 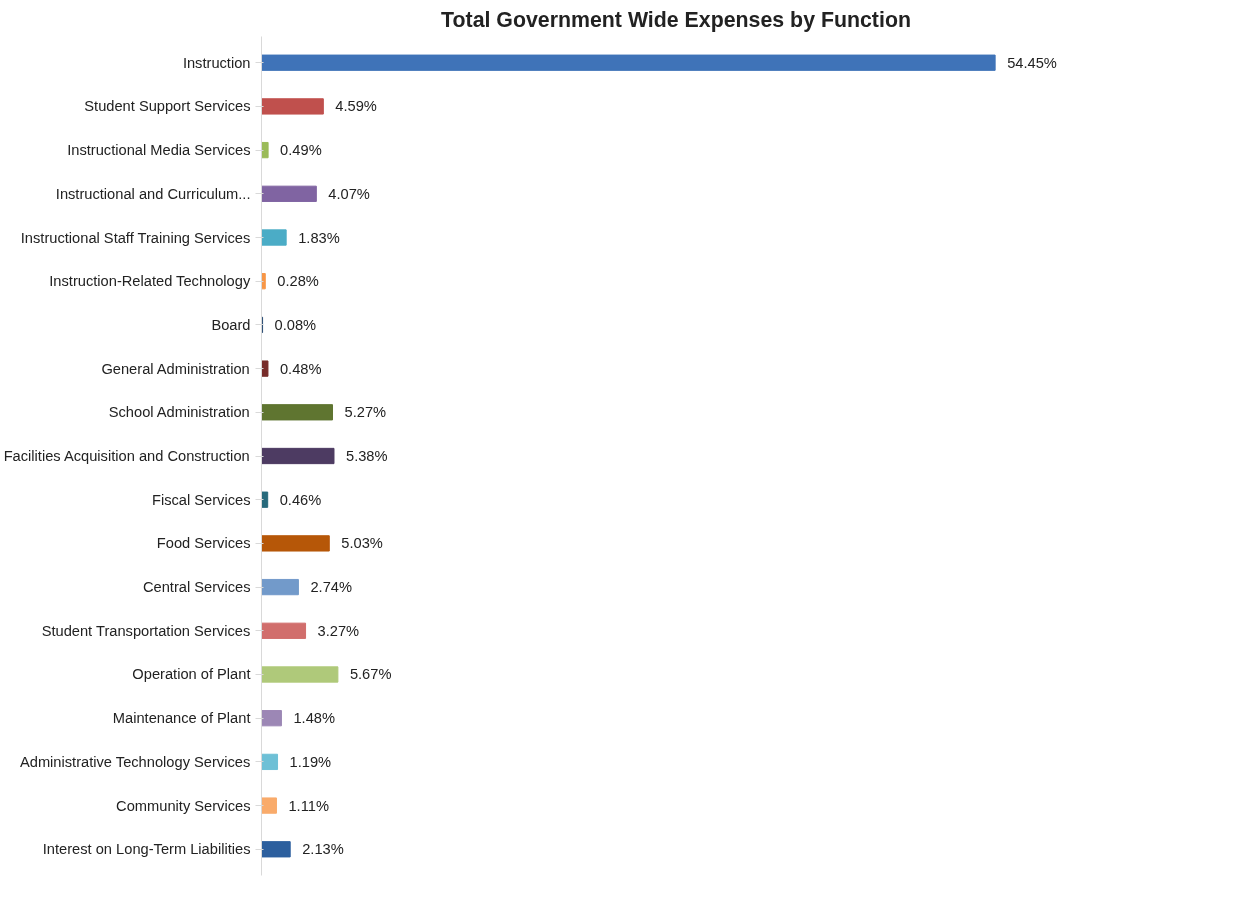 I want to click on y-tick-label: Instructional Staff Training Services, so click(x=135, y=237).